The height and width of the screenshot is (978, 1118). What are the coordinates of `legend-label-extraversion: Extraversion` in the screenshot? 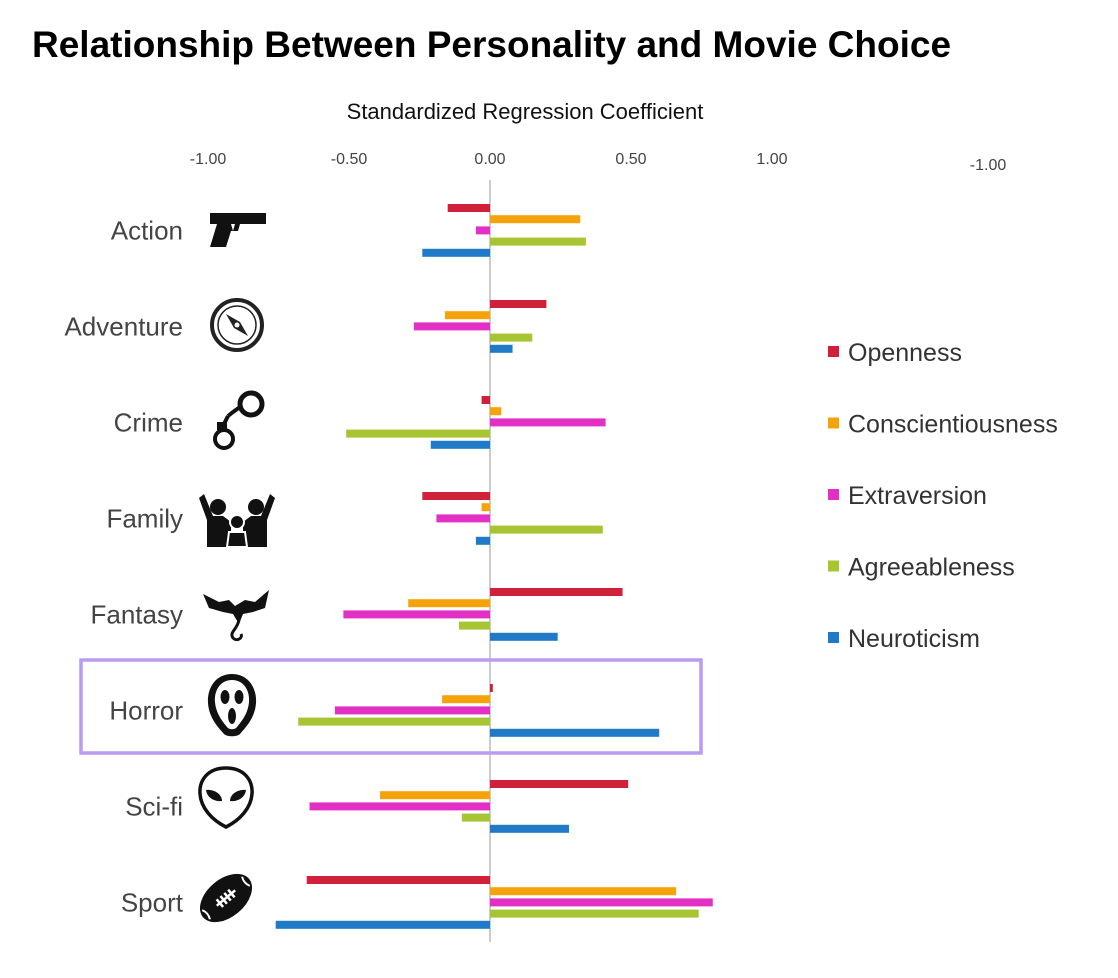 It's located at (917, 496).